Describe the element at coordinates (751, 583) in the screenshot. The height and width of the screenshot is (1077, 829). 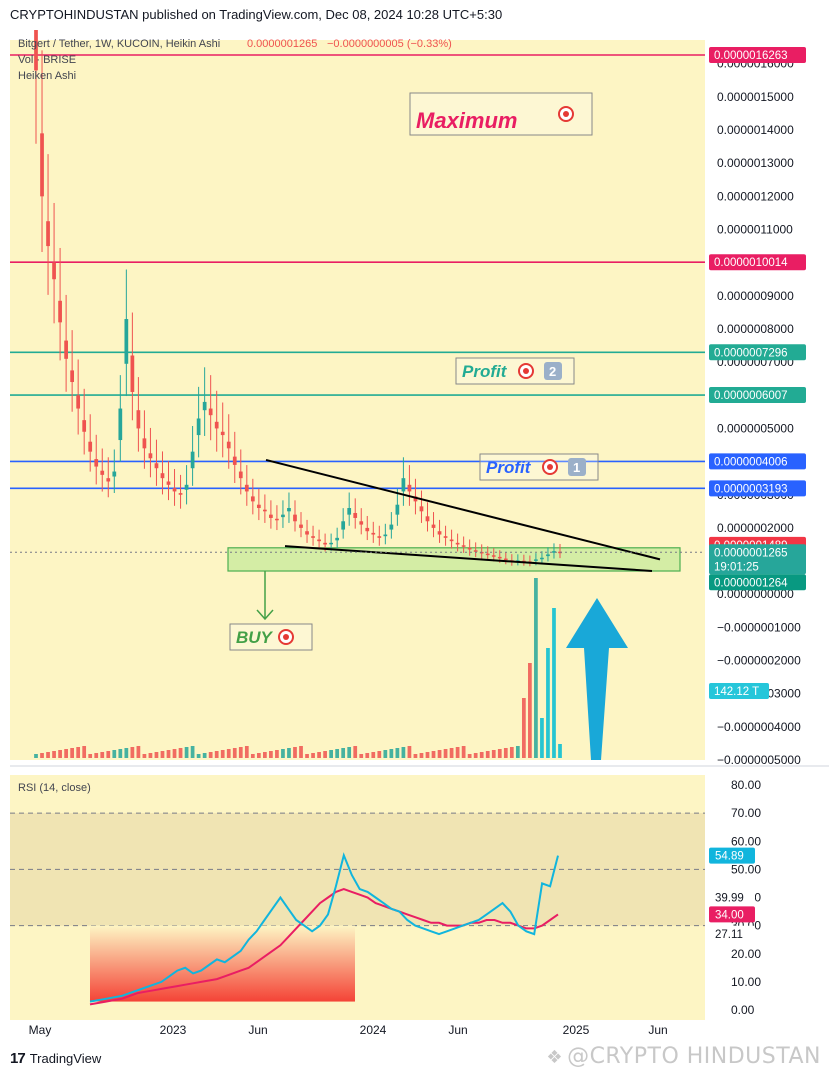
I see `low-price-text: 0.0000001264` at that location.